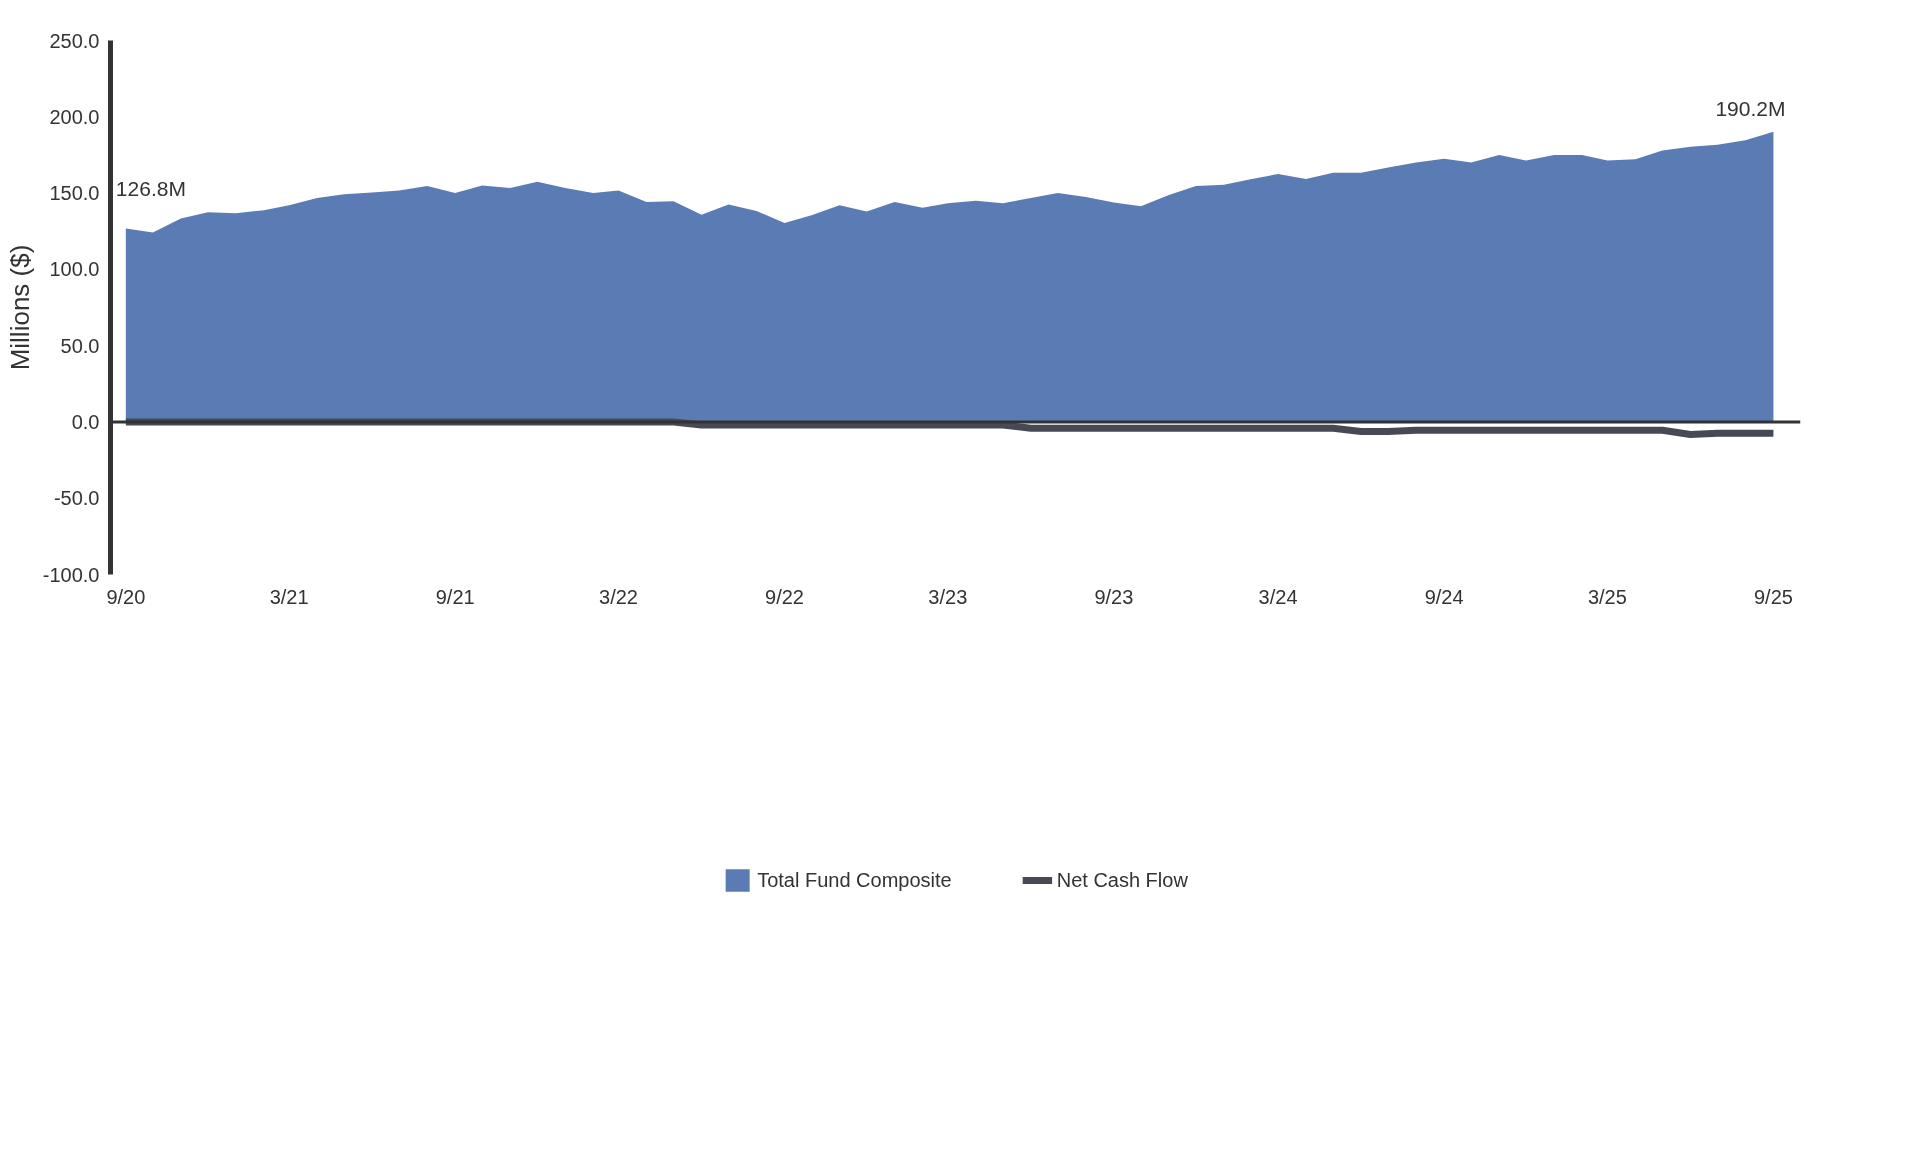 The width and height of the screenshot is (1919, 1151). I want to click on x-tick-label: 9/25, so click(1773, 596).